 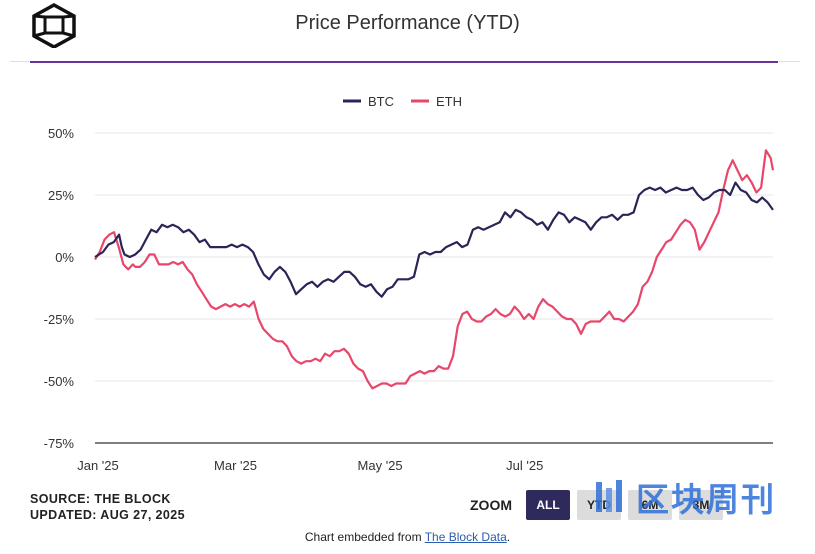 What do you see at coordinates (524, 465) in the screenshot?
I see `x-tick-label: Jul '25` at bounding box center [524, 465].